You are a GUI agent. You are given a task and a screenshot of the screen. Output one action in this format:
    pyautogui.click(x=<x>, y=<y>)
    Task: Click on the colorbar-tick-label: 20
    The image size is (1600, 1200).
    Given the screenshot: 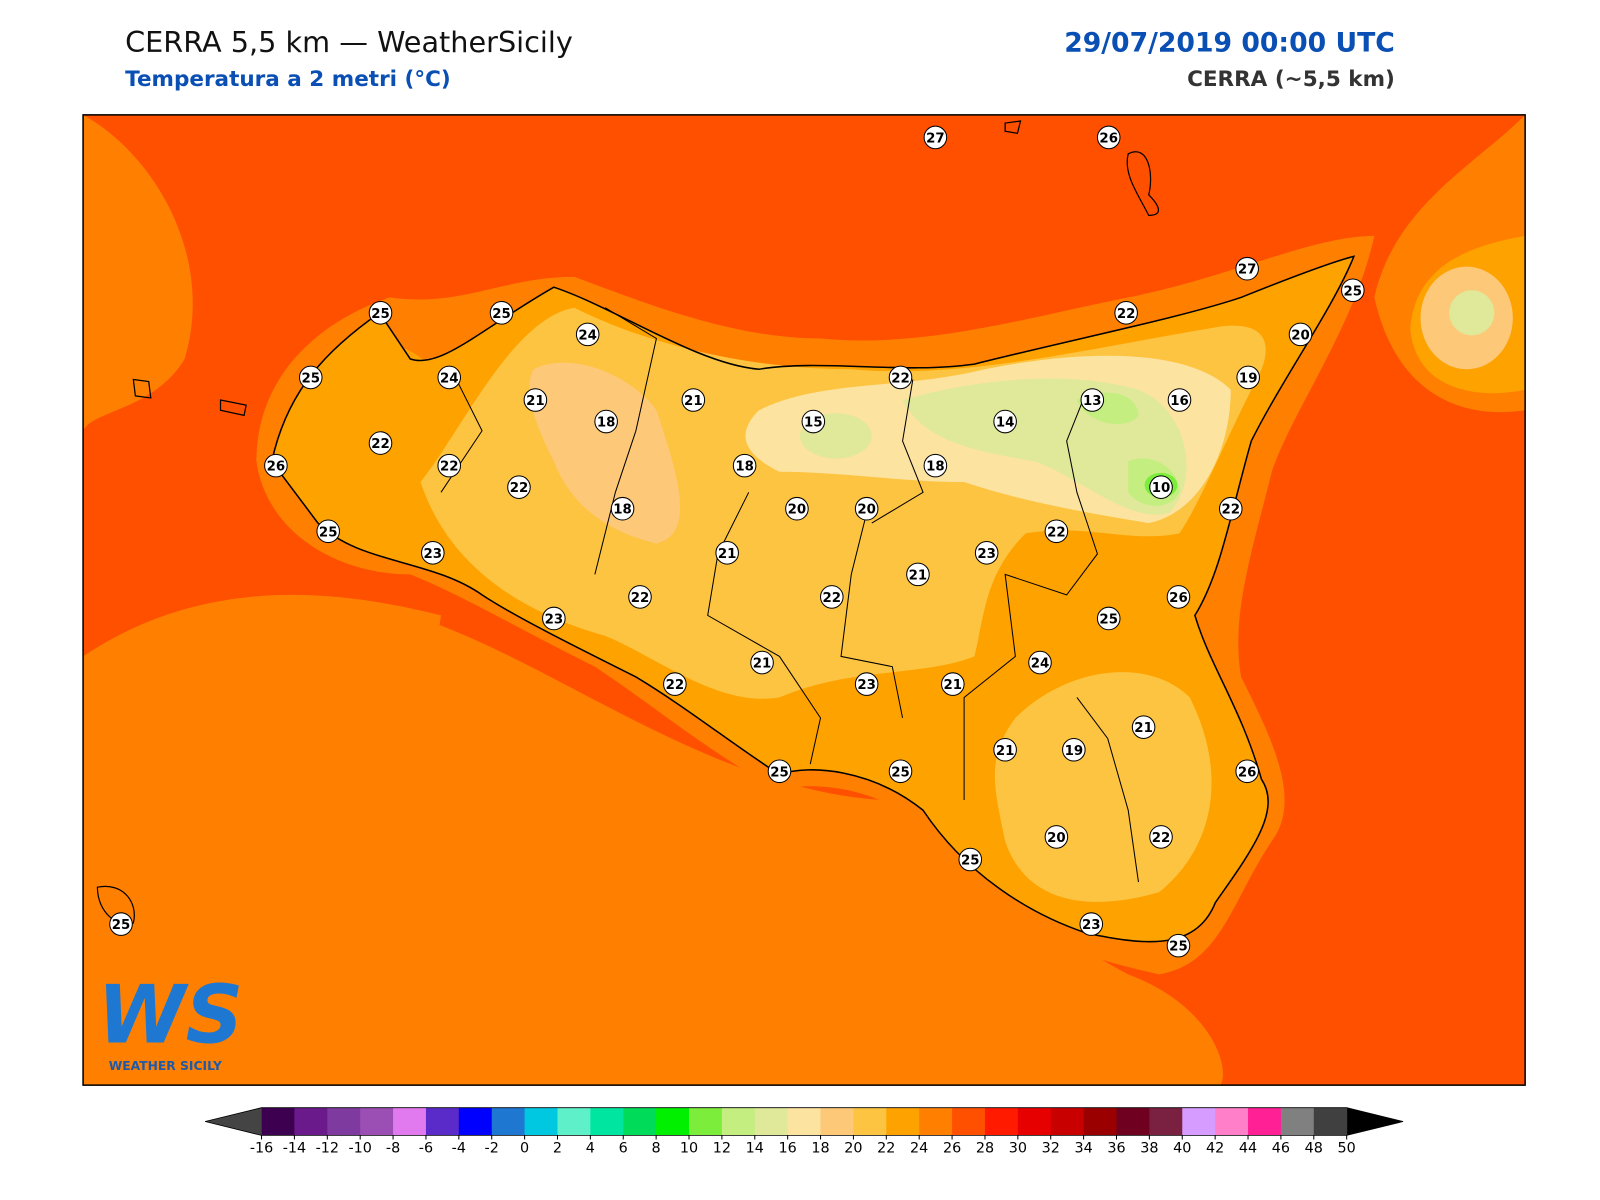 What is the action you would take?
    pyautogui.click(x=853, y=1149)
    